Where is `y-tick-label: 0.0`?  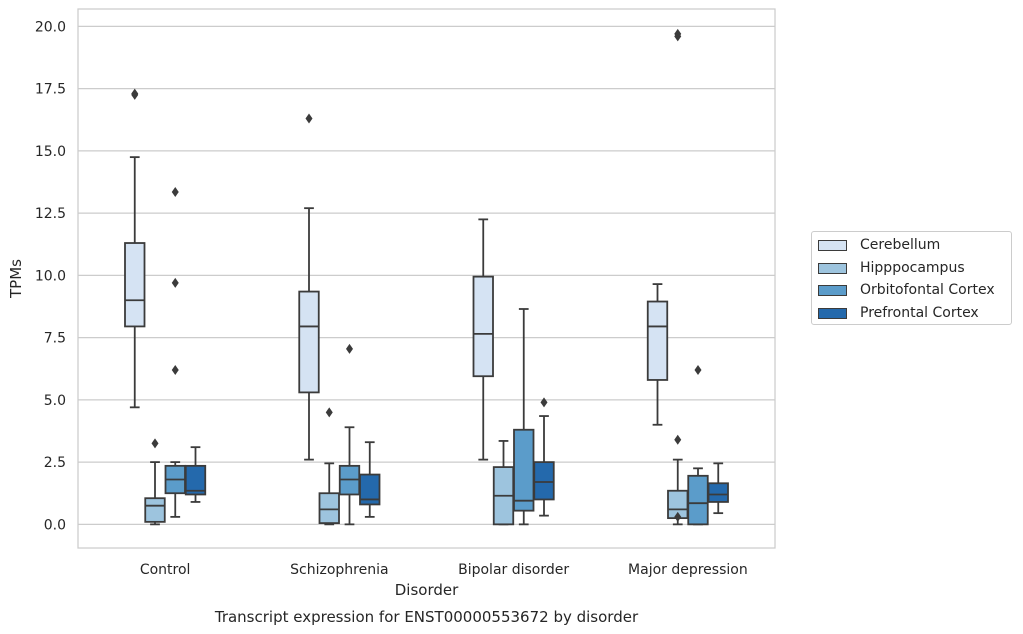
y-tick-label: 0.0 is located at coordinates (55, 525).